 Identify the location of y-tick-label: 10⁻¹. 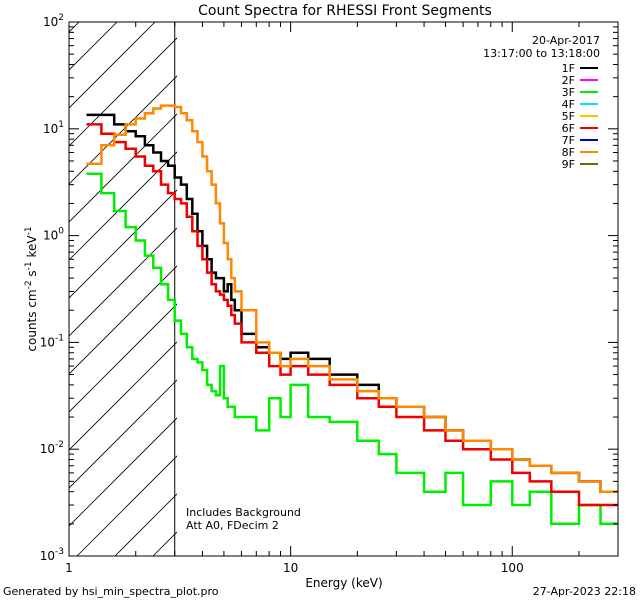
(52, 341).